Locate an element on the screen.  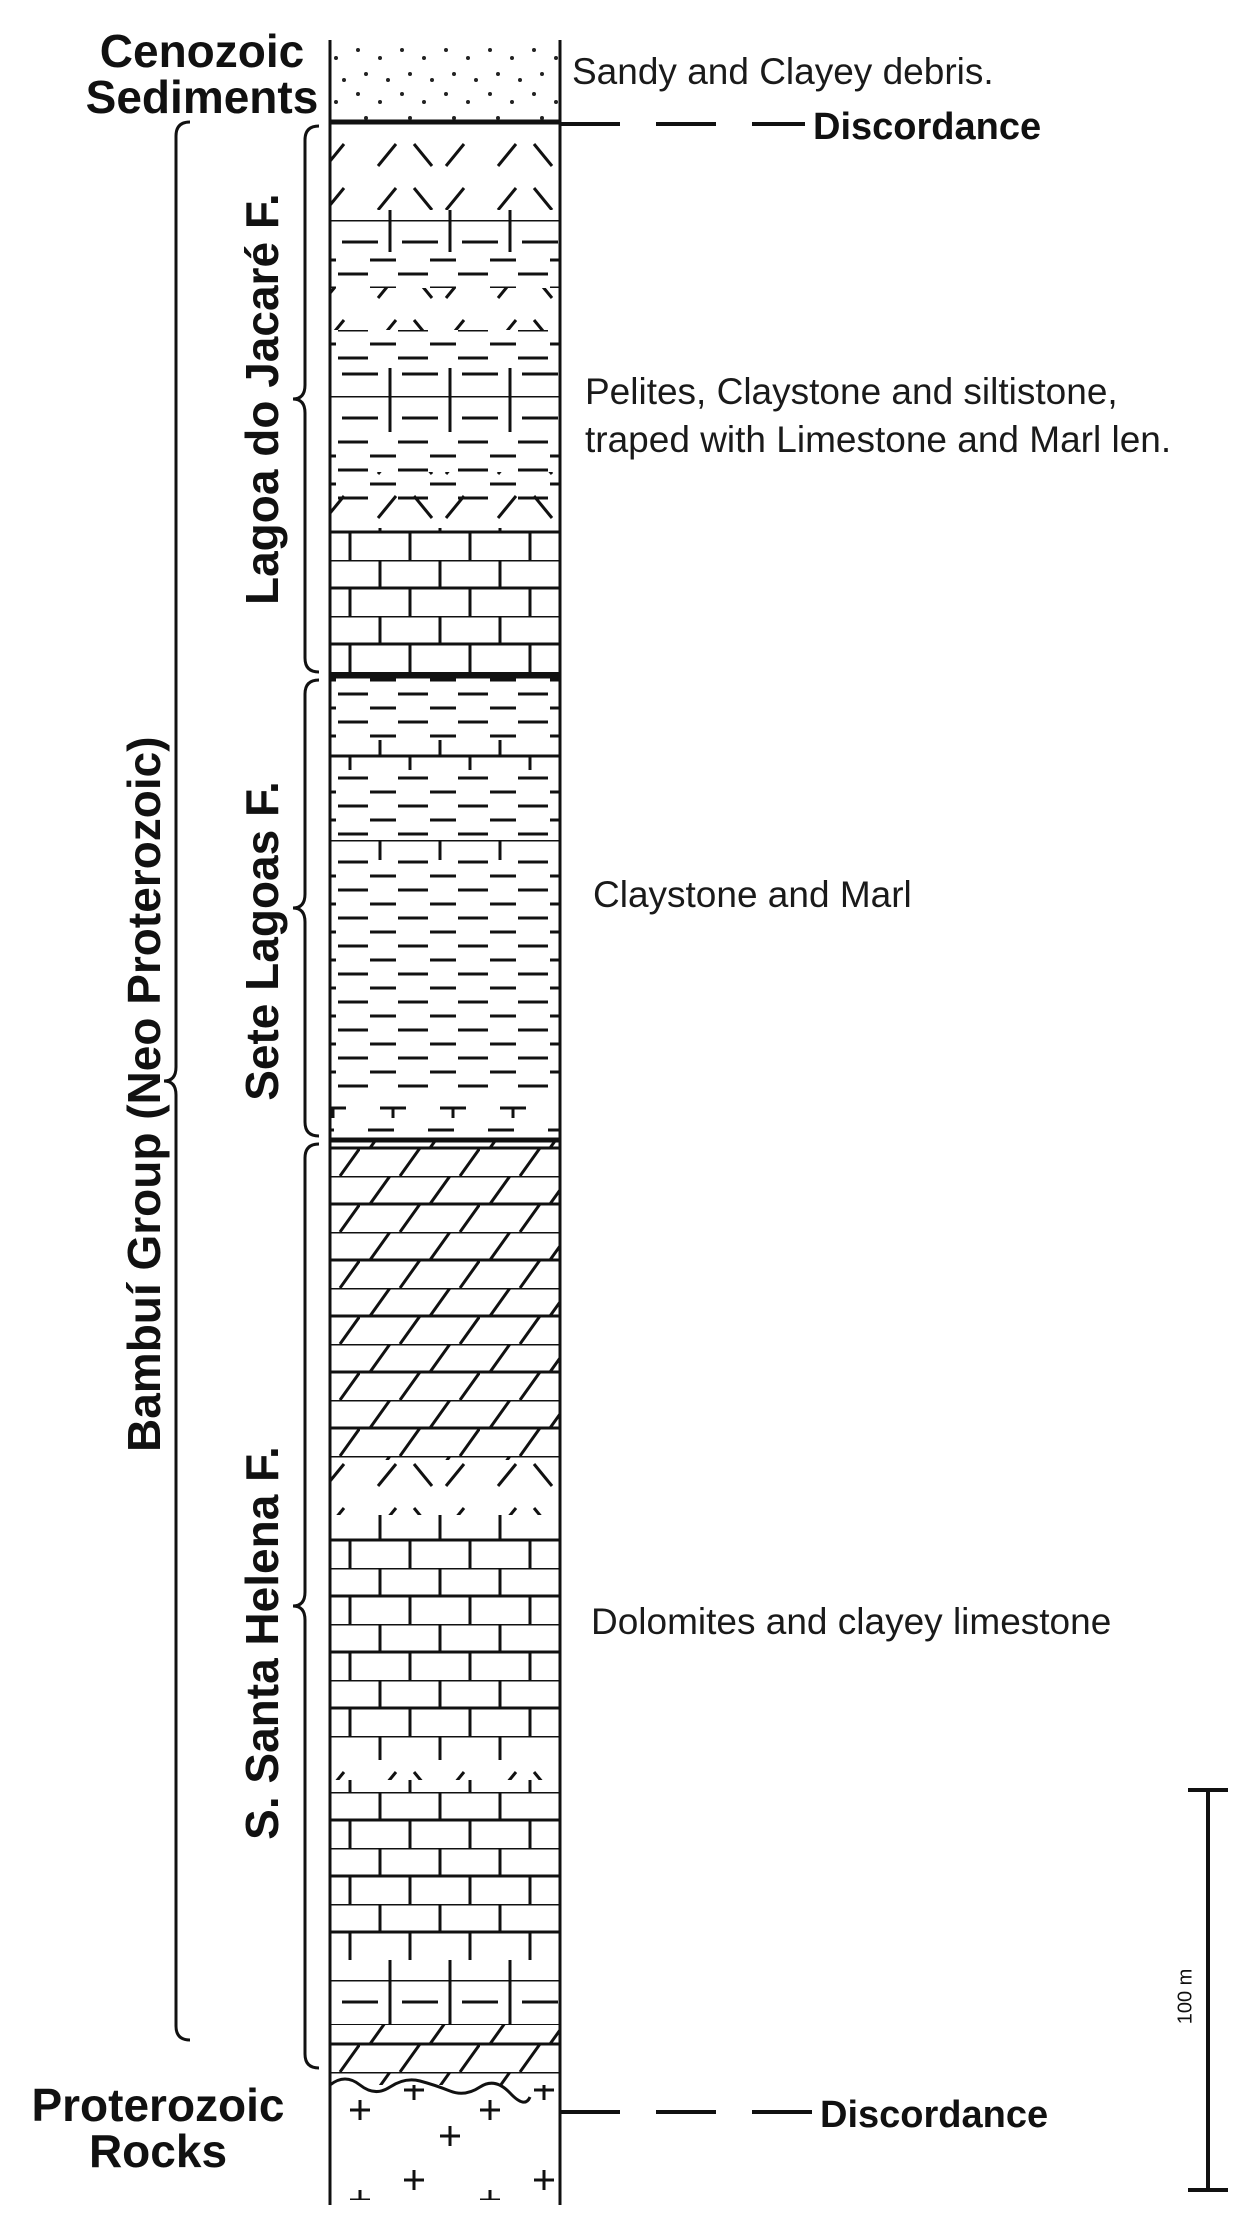
proterozoic-label: Proterozoic Rocks is located at coordinates (158, 2128).